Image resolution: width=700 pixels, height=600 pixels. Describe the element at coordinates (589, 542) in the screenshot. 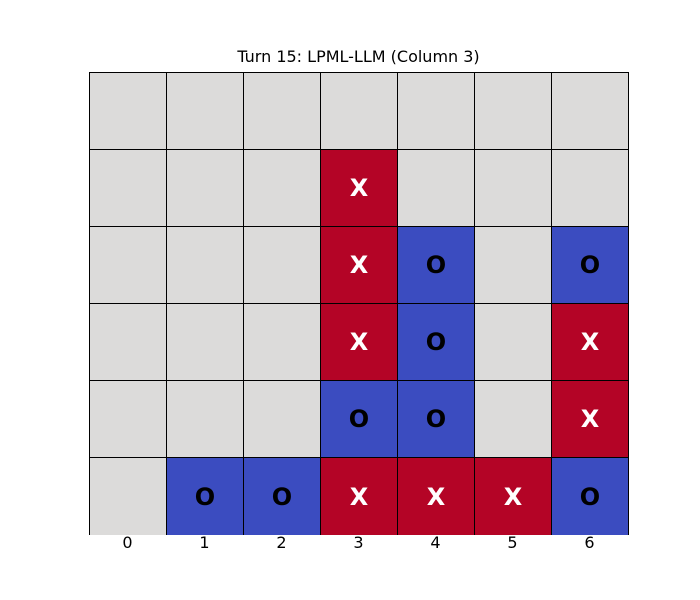

I see `column-label-6: 6` at that location.